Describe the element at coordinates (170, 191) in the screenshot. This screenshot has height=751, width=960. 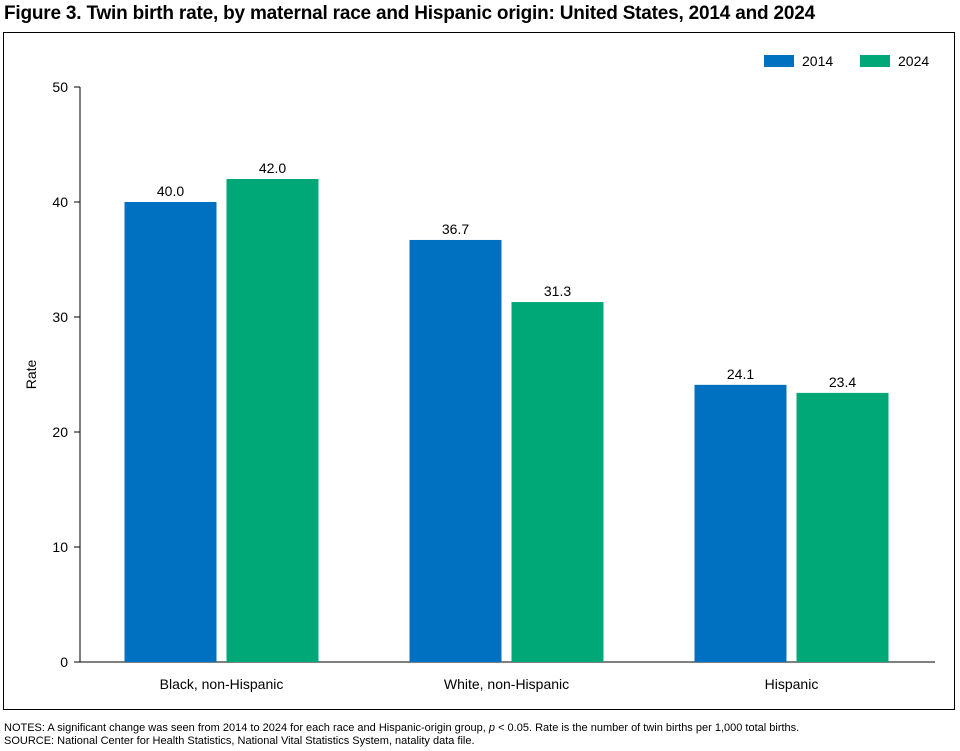
I see `bar-value-label: 40.0` at that location.